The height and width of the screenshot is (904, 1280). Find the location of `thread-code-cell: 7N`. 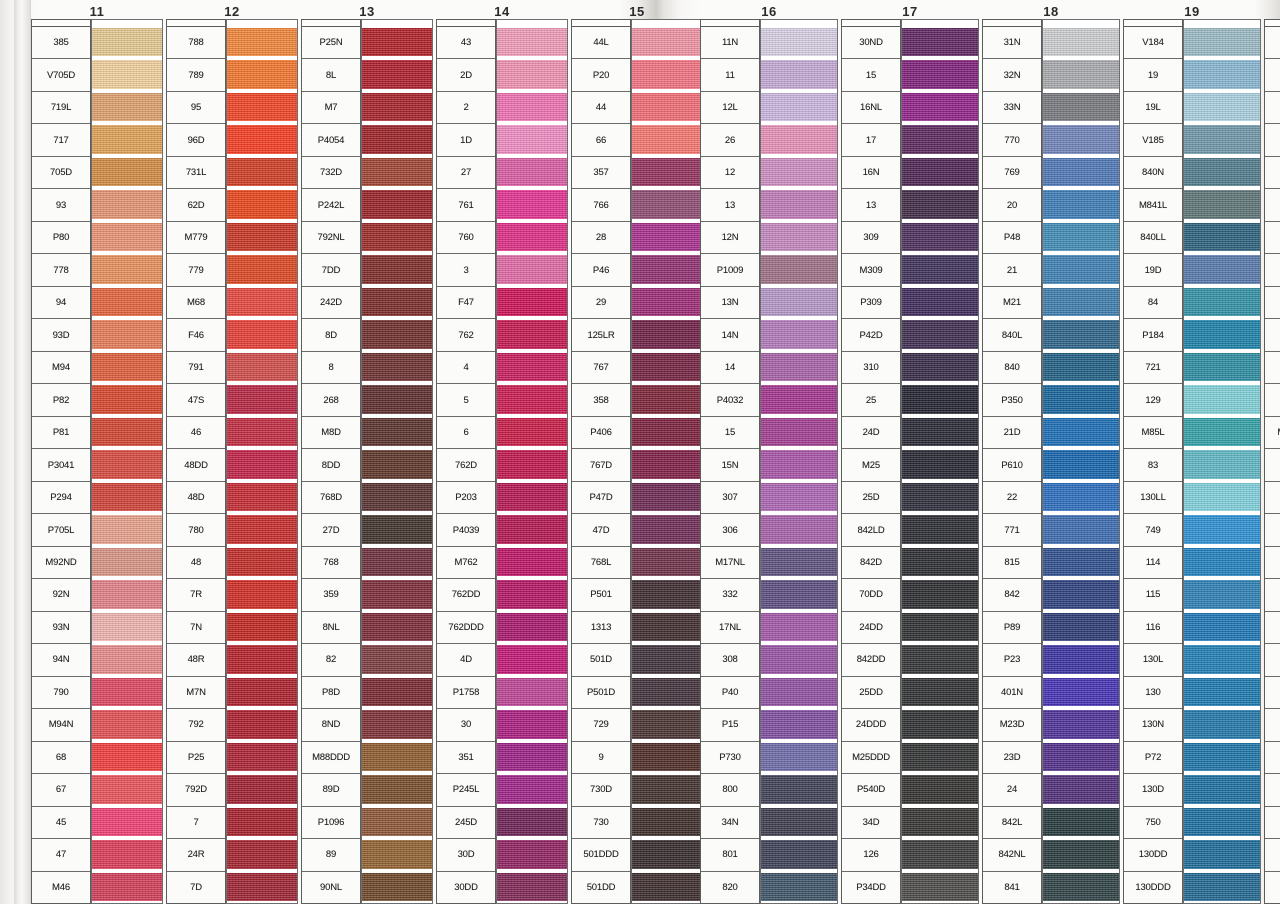

thread-code-cell: 7N is located at coordinates (196, 628).